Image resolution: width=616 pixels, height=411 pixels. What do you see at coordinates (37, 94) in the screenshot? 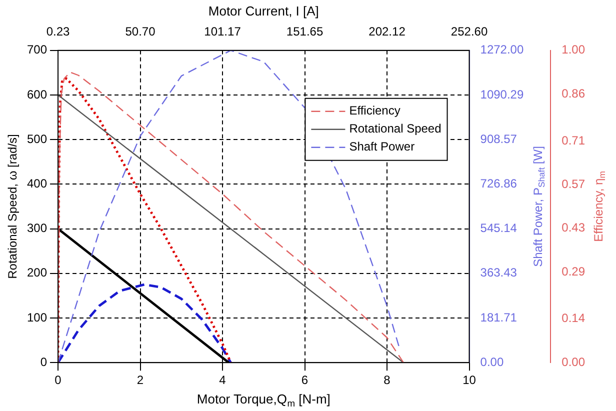
I see `y-tick-label: 600` at bounding box center [37, 94].